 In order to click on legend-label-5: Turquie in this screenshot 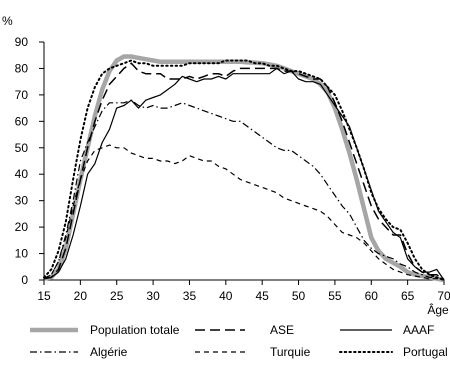, I will do `click(290, 352)`.